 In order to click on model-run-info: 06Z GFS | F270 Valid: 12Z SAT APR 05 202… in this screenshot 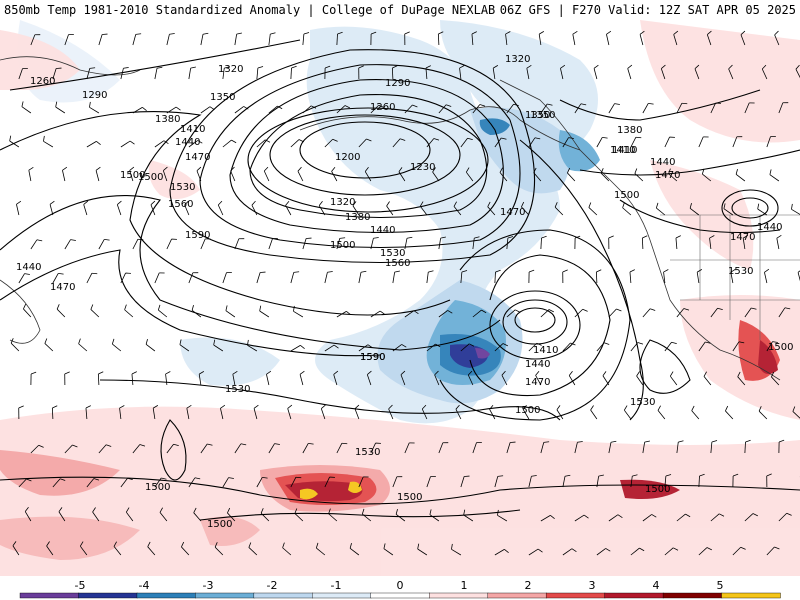, I will do `click(647, 10)`.